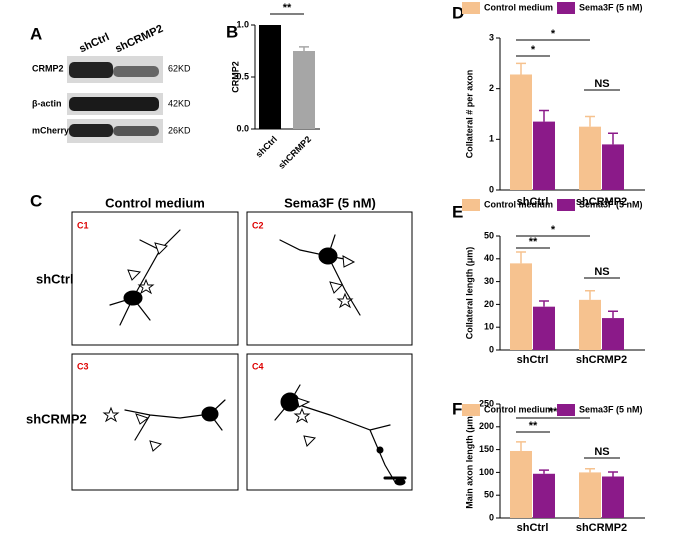  Describe the element at coordinates (56, 418) in the screenshot. I see `row-header: shCRMP2` at that location.